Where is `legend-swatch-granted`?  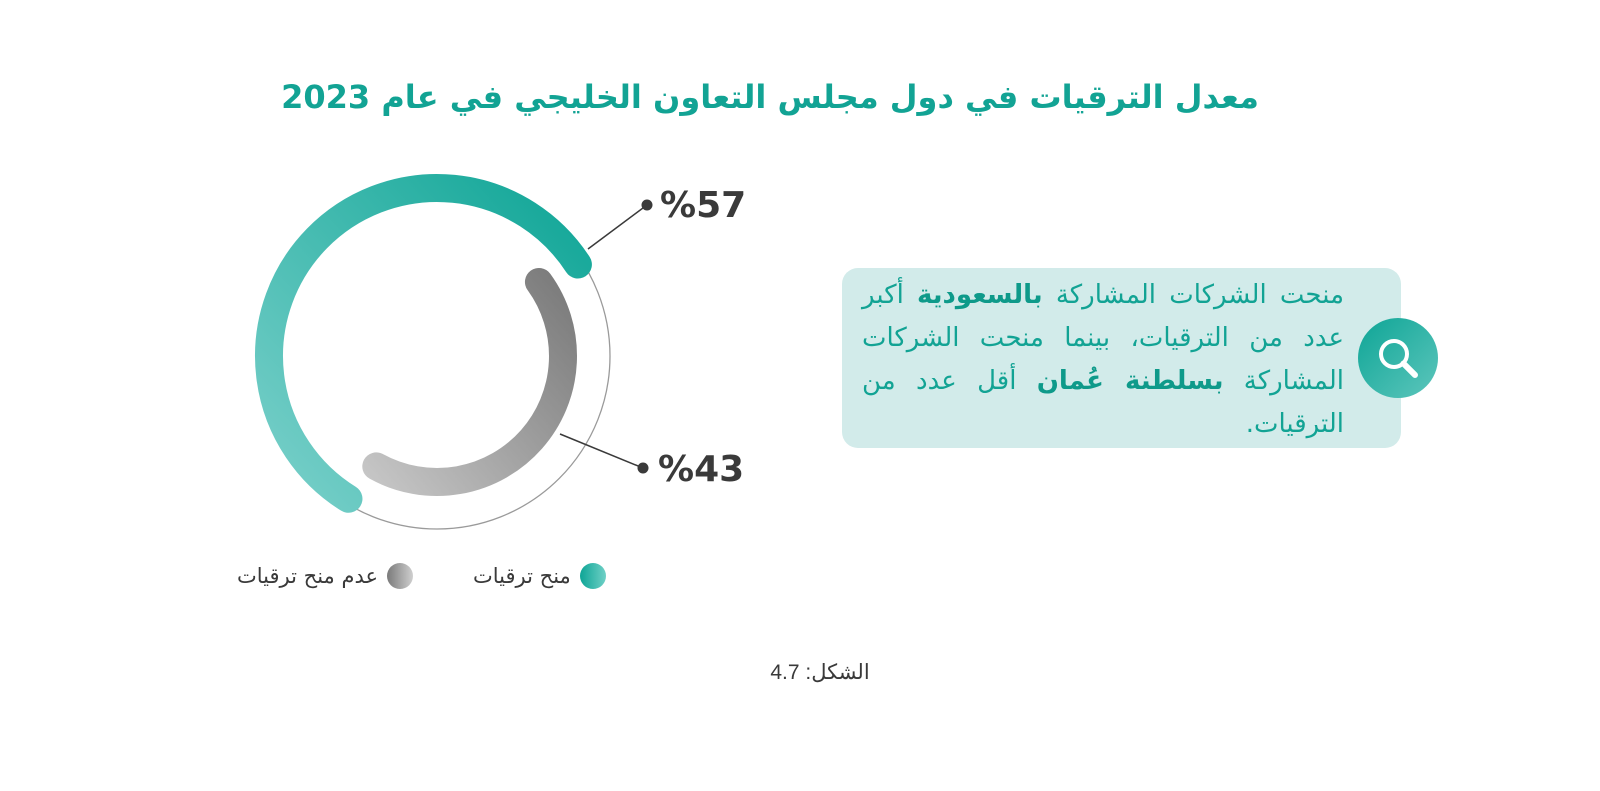
legend-swatch-granted is located at coordinates (592, 576).